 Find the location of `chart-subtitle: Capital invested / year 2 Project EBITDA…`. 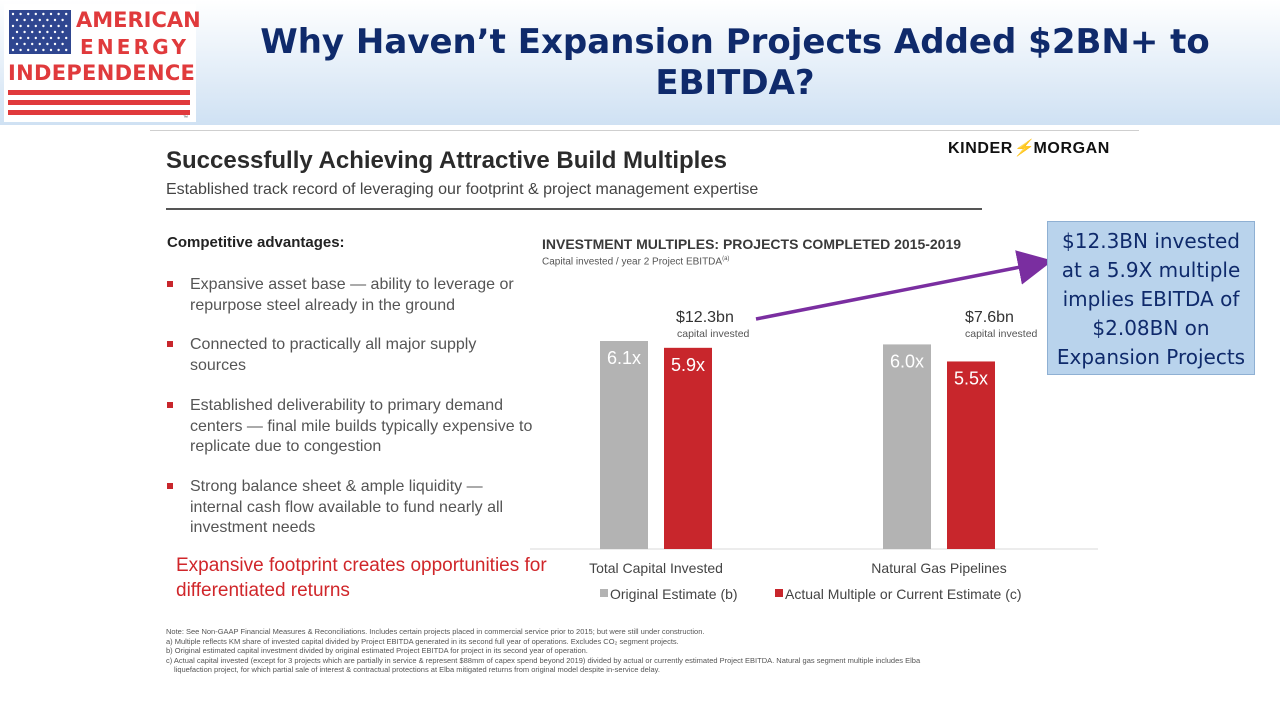

chart-subtitle: Capital invested / year 2 Project EBITDA… is located at coordinates (635, 261).